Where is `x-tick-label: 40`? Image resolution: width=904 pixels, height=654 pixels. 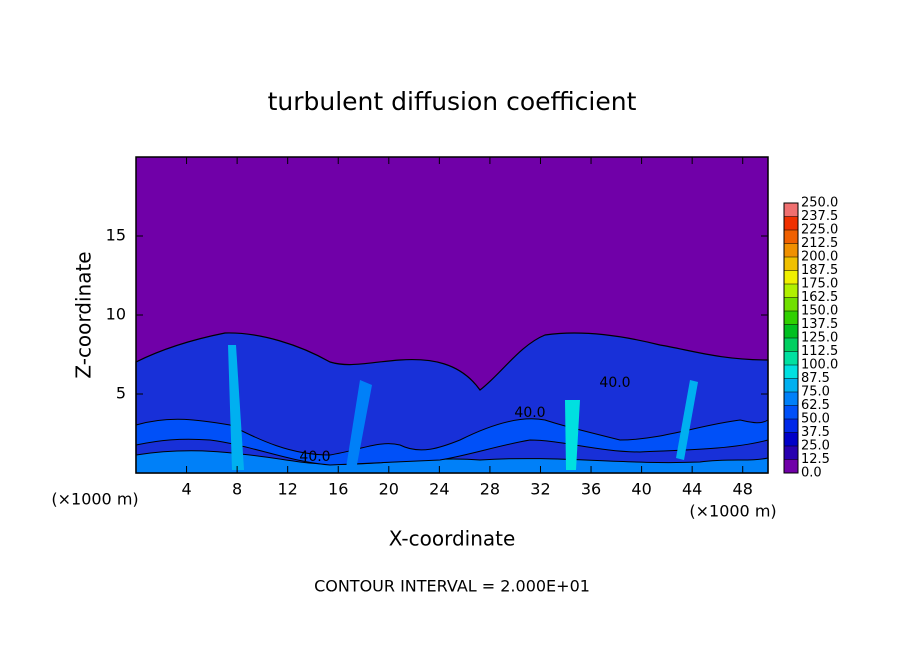
x-tick-label: 40 is located at coordinates (641, 489).